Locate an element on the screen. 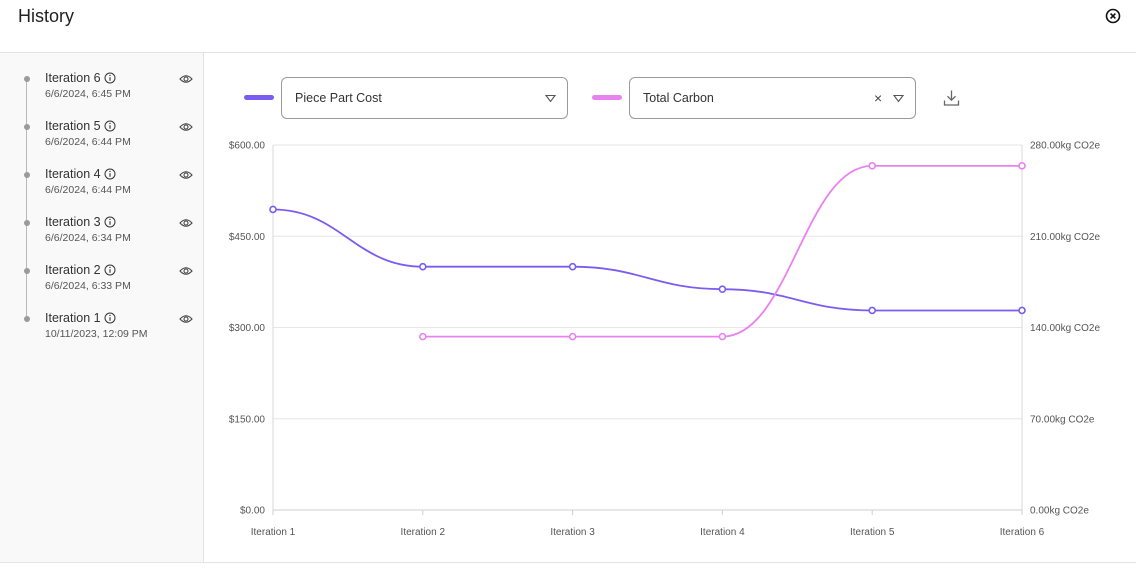 This screenshot has width=1136, height=570. x-tick-label: Iteration 2 is located at coordinates (423, 532).